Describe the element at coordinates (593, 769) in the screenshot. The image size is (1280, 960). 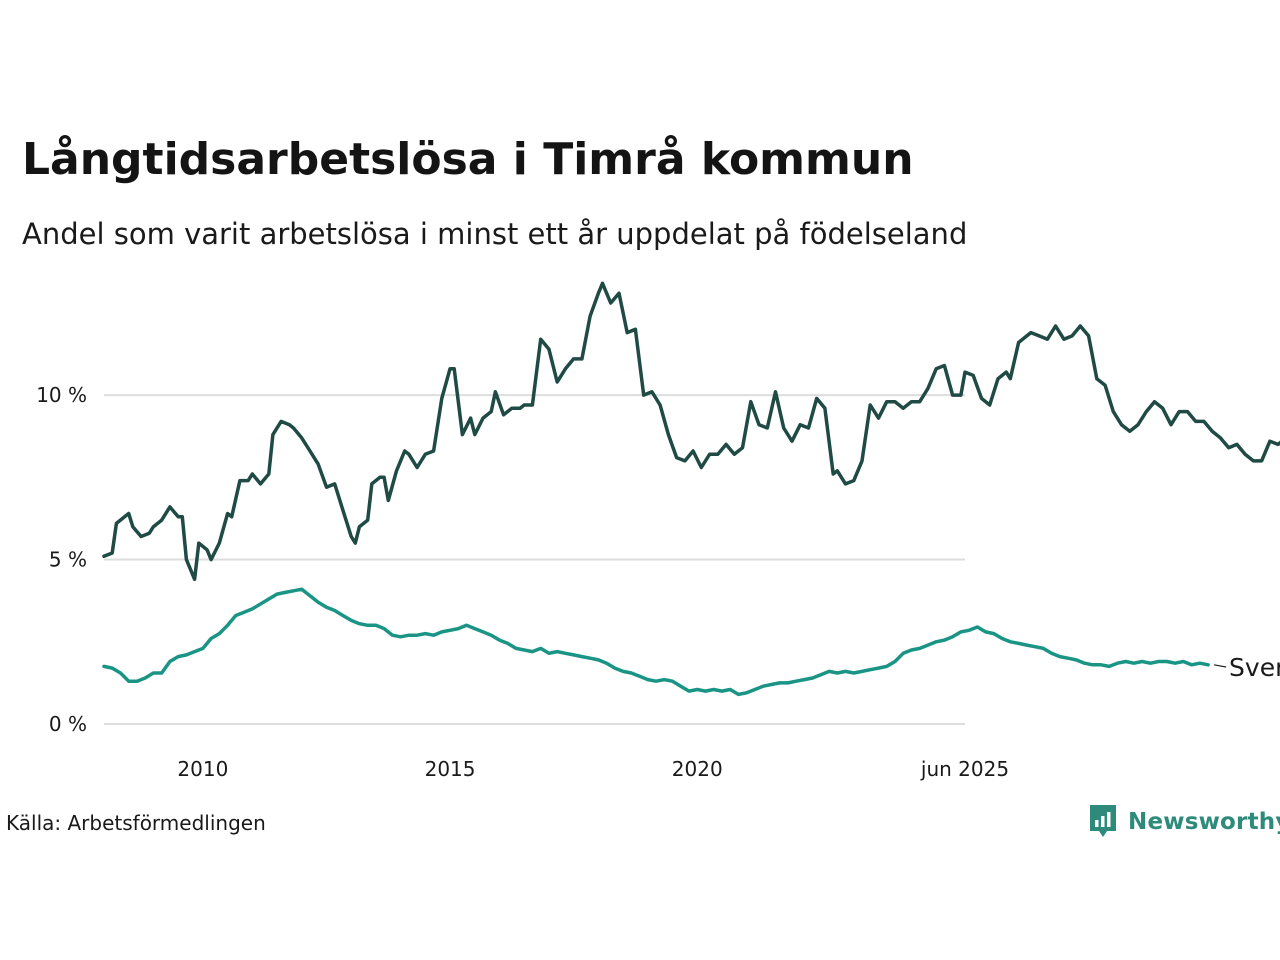
I see `x-axis-ticks: 2010 2015 2020 jun 2025` at that location.